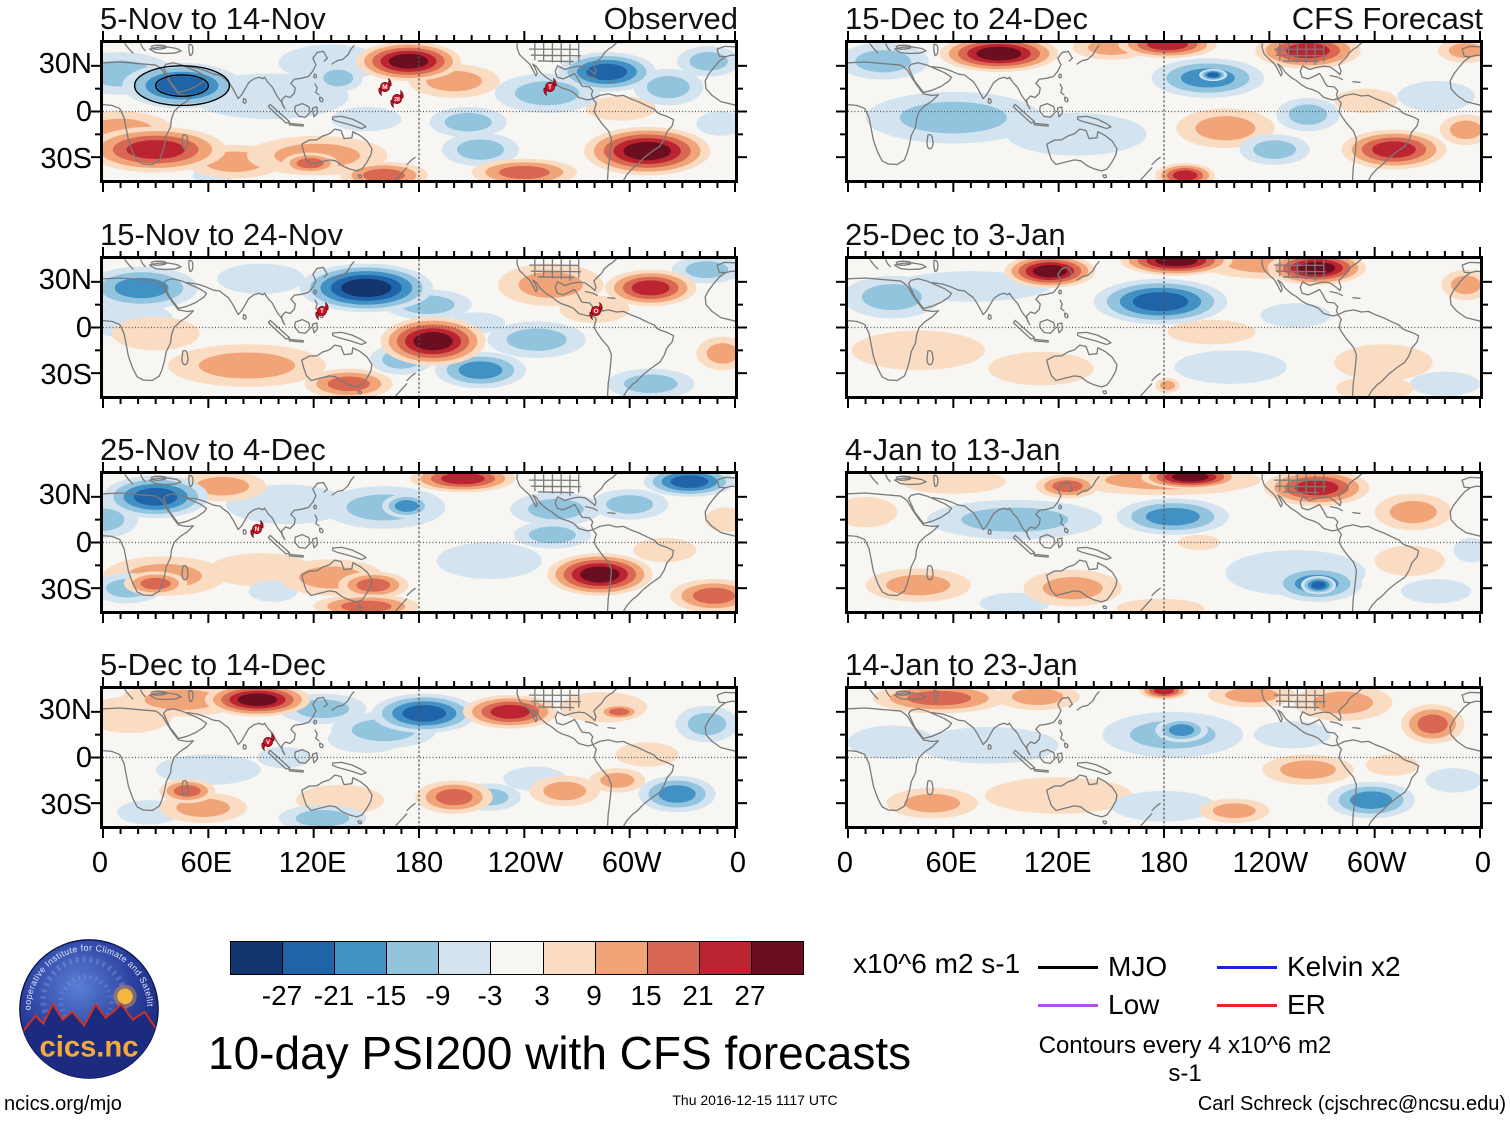 This screenshot has width=1510, height=1121. I want to click on panel-date-range: 5-Dec to 14-Dec, so click(213, 664).